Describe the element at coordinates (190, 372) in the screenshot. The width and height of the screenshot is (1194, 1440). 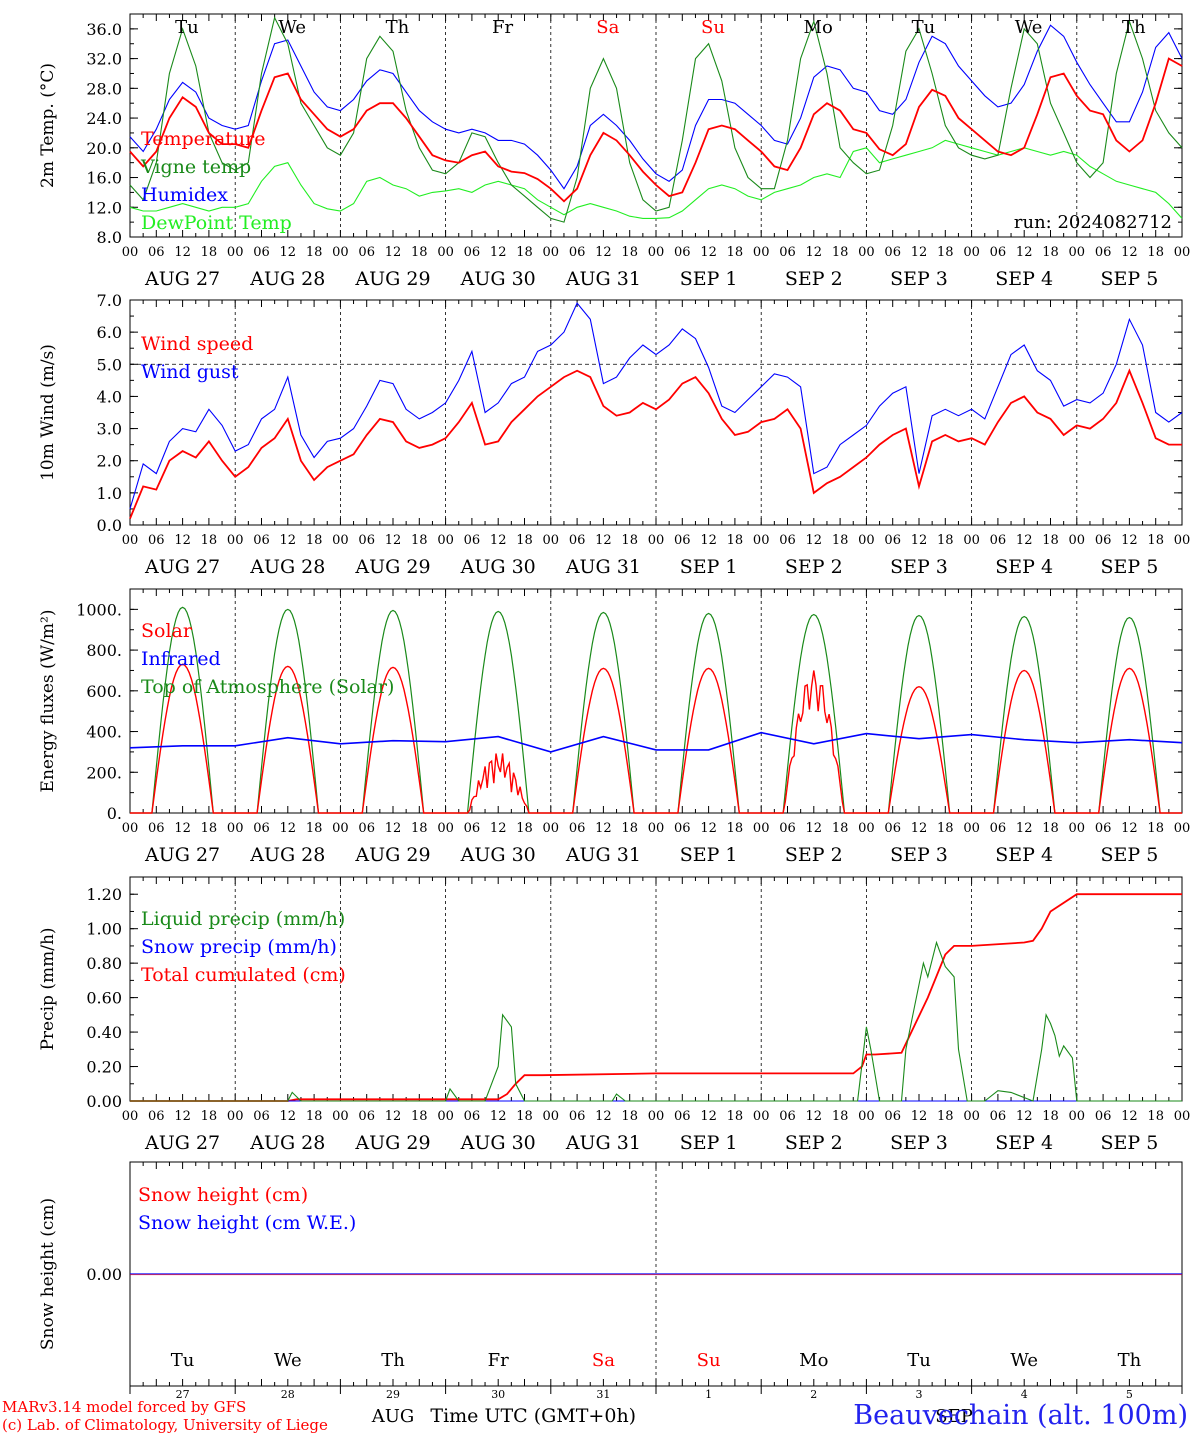
I see `legend-entry: Wind gust` at that location.